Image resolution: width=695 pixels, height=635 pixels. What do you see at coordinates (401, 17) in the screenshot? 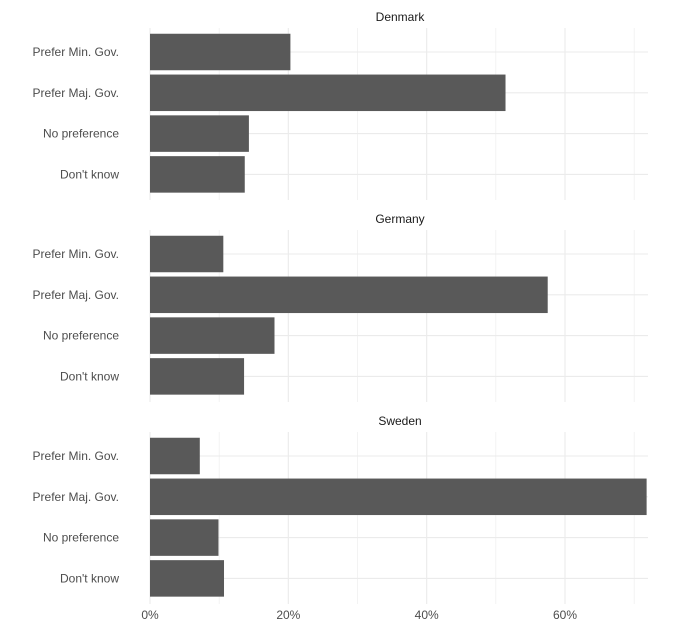
I see `facet-title: Denmark` at bounding box center [401, 17].